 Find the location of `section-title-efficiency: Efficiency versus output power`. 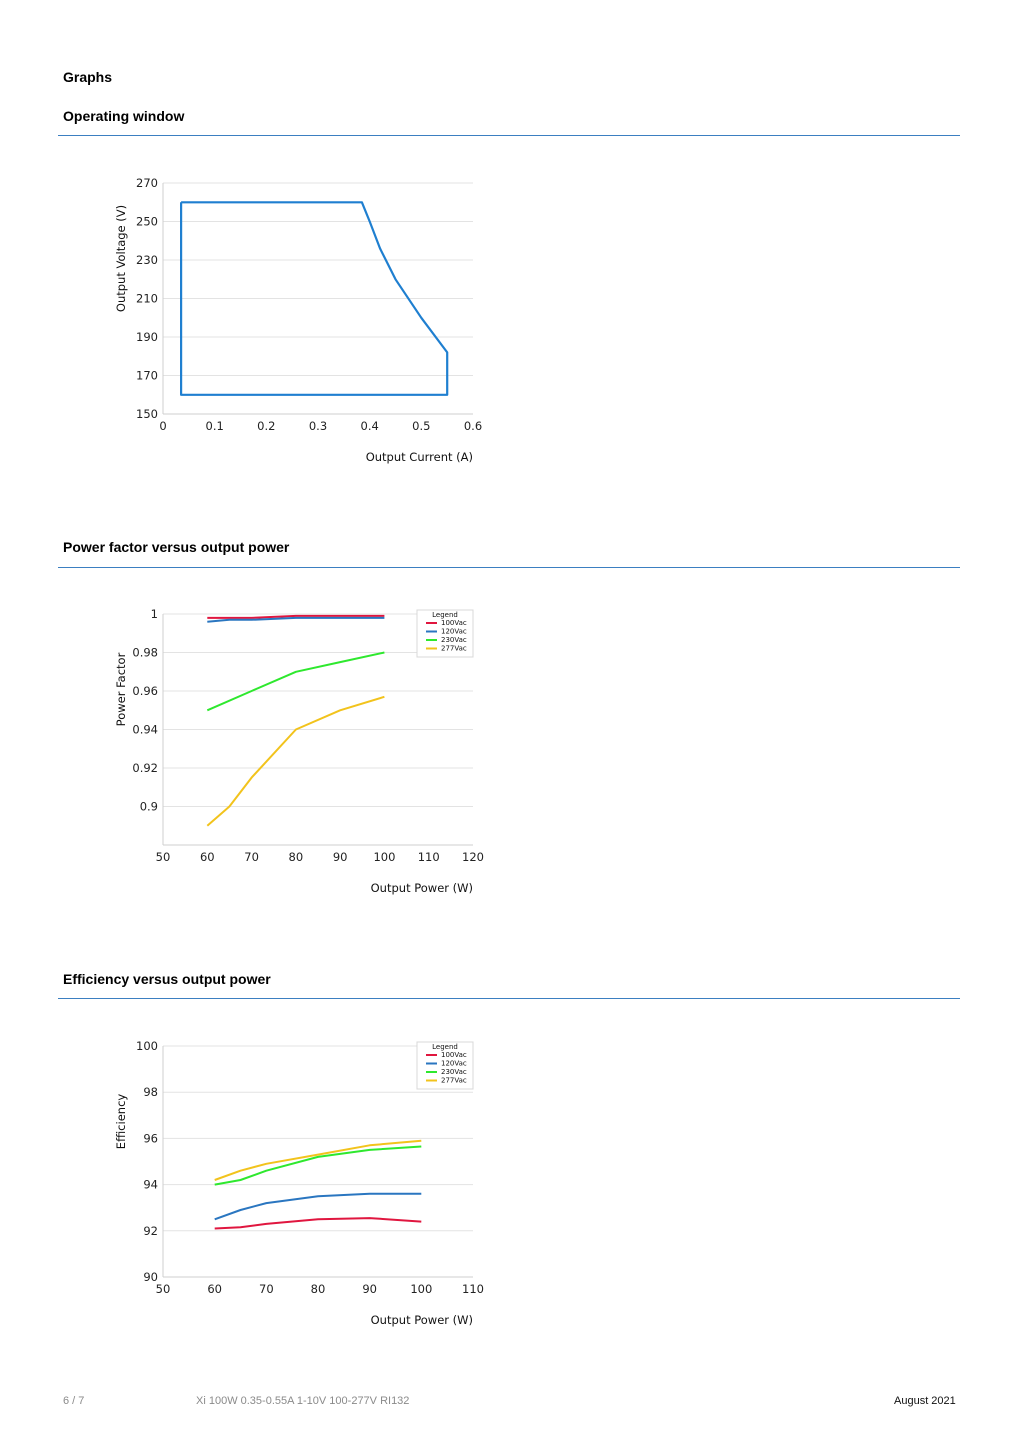

section-title-efficiency: Efficiency versus output power is located at coordinates (167, 979).